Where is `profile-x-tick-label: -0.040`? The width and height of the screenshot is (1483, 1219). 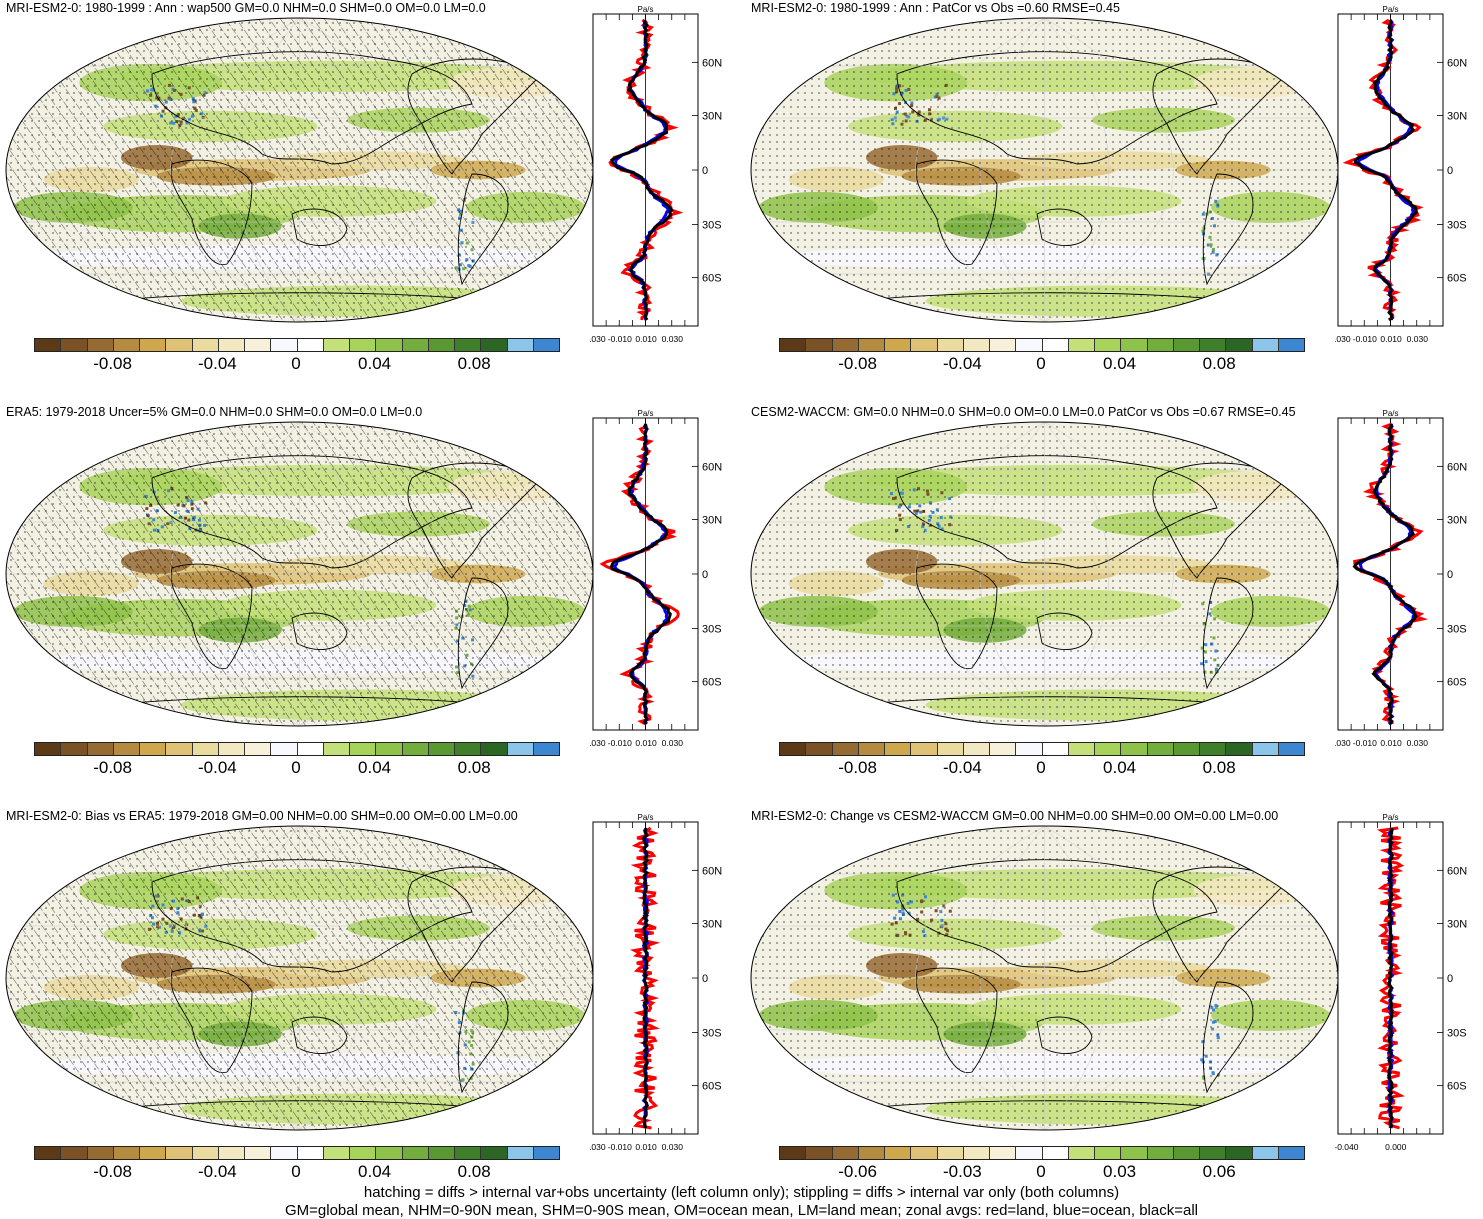
profile-x-tick-label: -0.040 is located at coordinates (1347, 1147).